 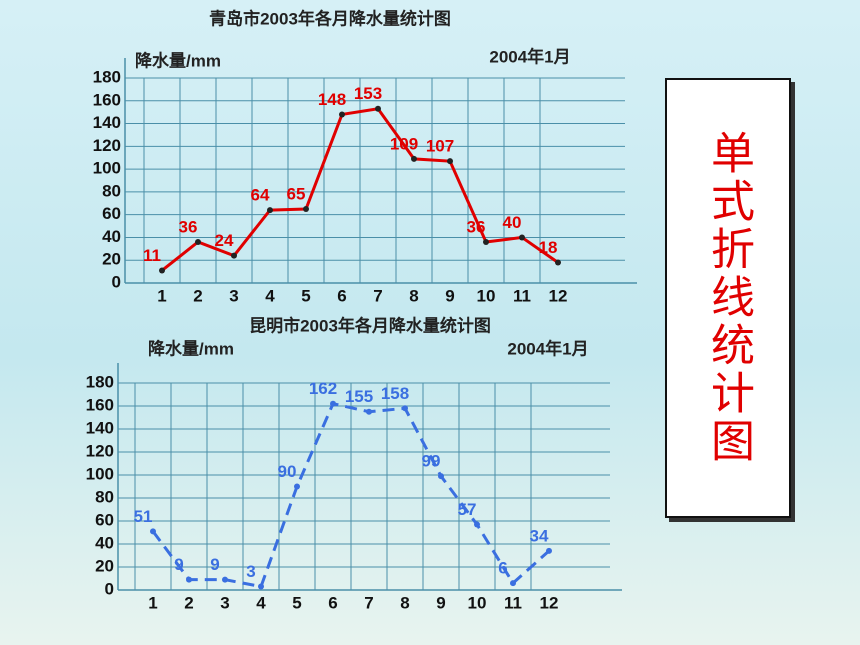 I want to click on data-label: 158, so click(x=395, y=393).